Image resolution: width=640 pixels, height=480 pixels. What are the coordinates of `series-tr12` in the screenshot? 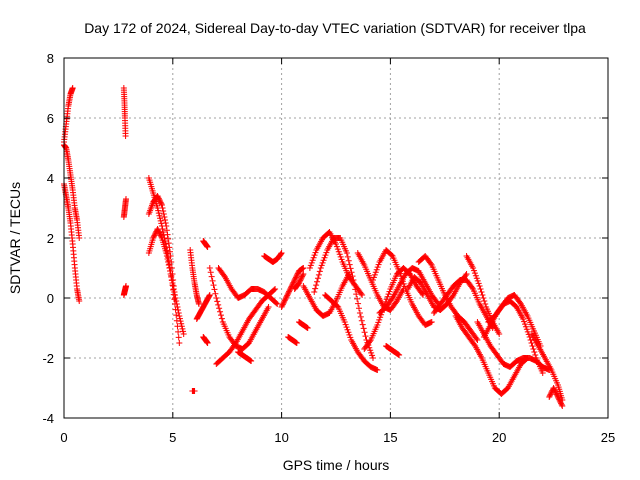 It's located at (205, 244).